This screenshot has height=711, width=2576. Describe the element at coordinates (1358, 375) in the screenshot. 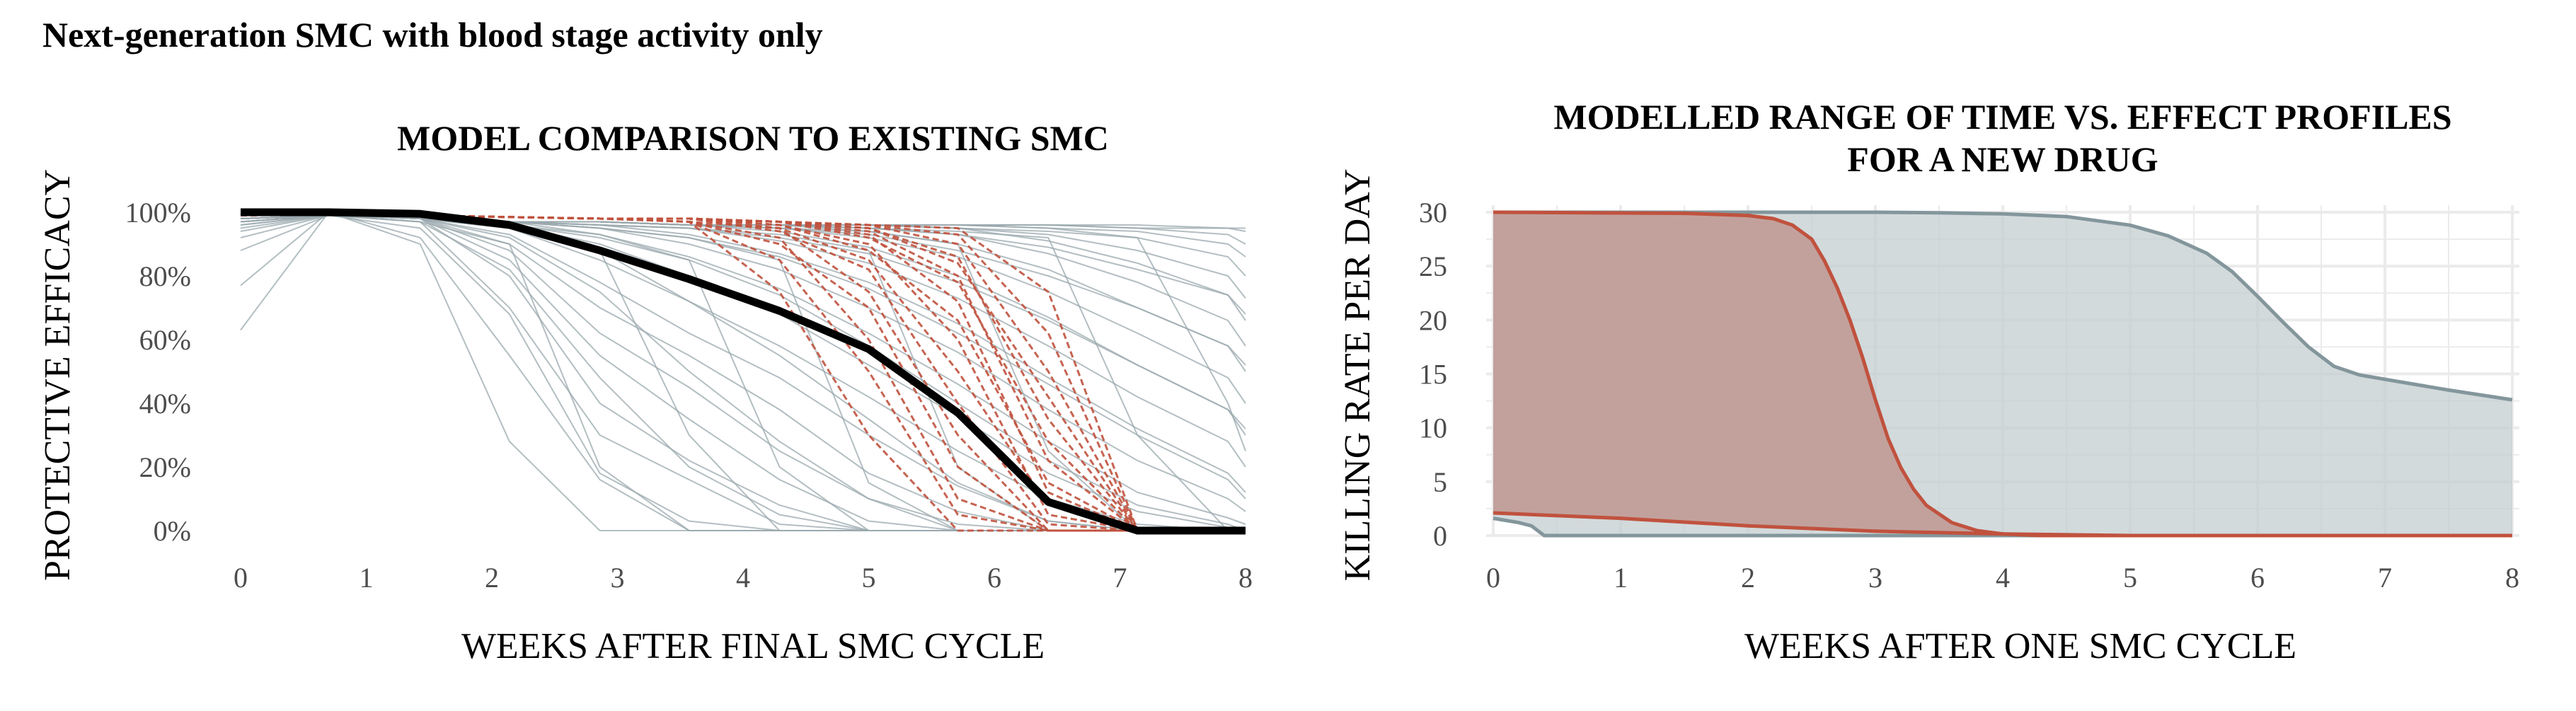

I see `y-axis-label: KILLING RATE PER DAY` at that location.